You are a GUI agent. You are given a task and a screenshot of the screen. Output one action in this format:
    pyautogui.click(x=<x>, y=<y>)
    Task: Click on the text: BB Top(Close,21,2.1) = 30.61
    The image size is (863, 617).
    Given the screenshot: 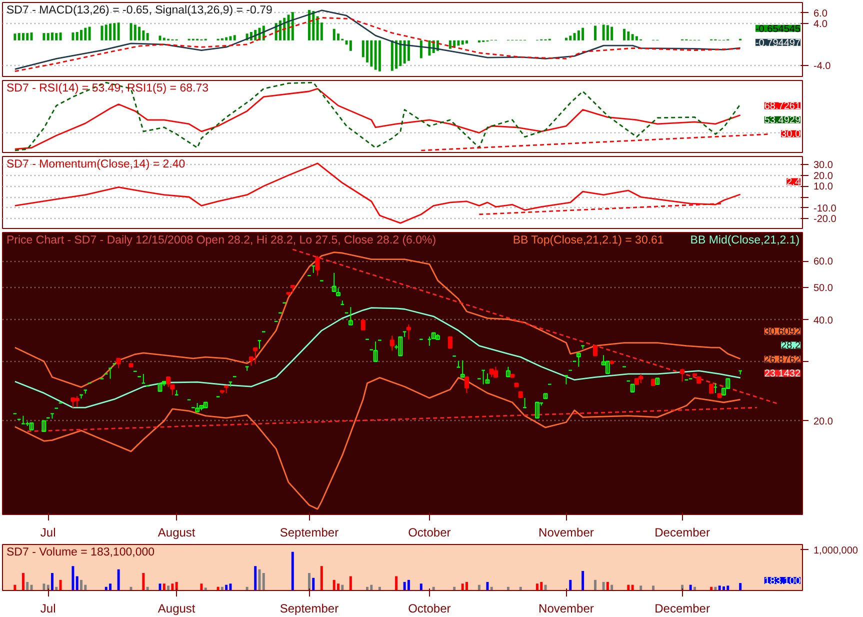 What is the action you would take?
    pyautogui.click(x=588, y=240)
    